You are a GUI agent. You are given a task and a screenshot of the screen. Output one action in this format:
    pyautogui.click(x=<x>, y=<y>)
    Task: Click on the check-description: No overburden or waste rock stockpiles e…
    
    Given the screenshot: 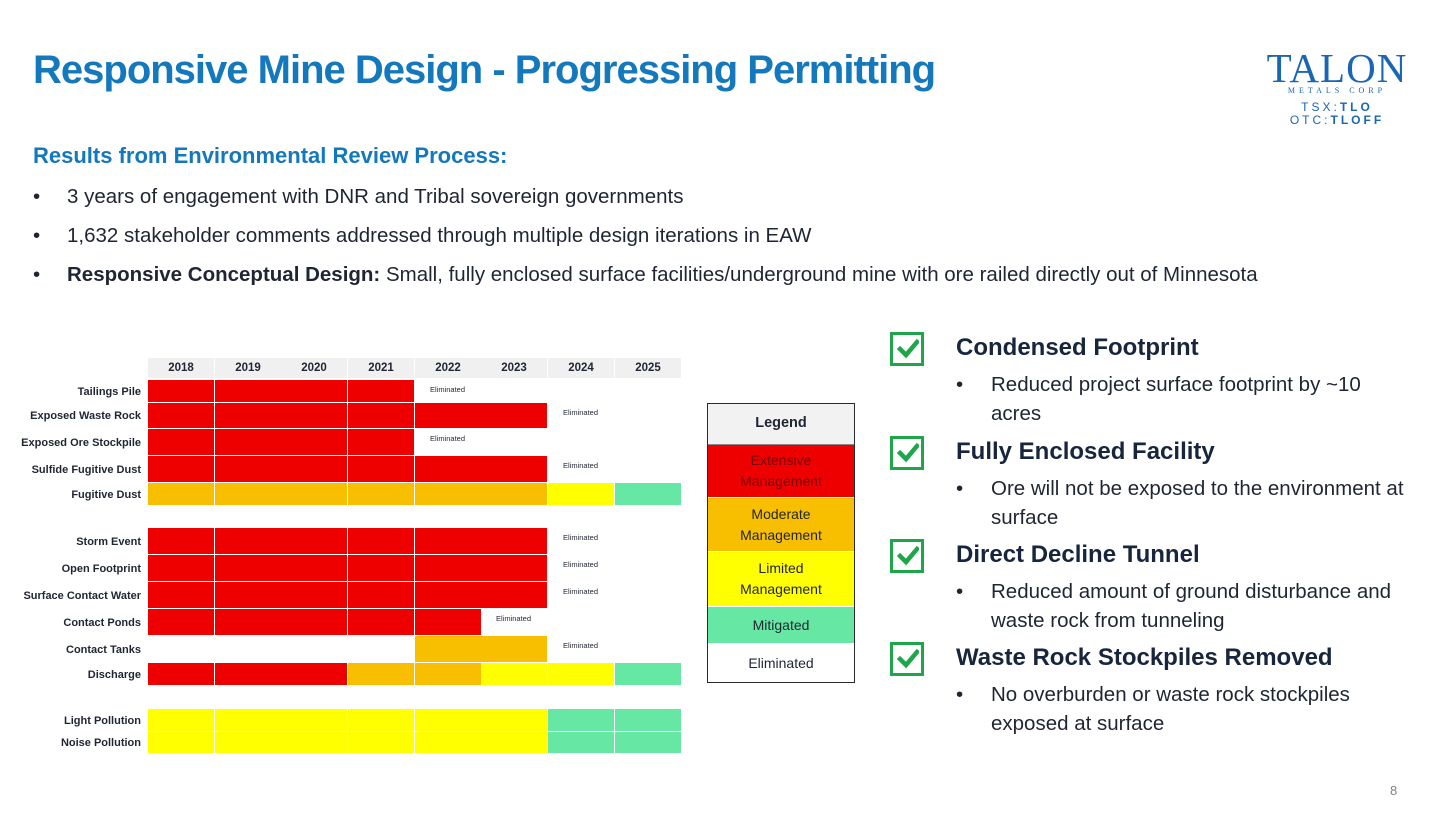 What is the action you would take?
    pyautogui.click(x=1181, y=709)
    